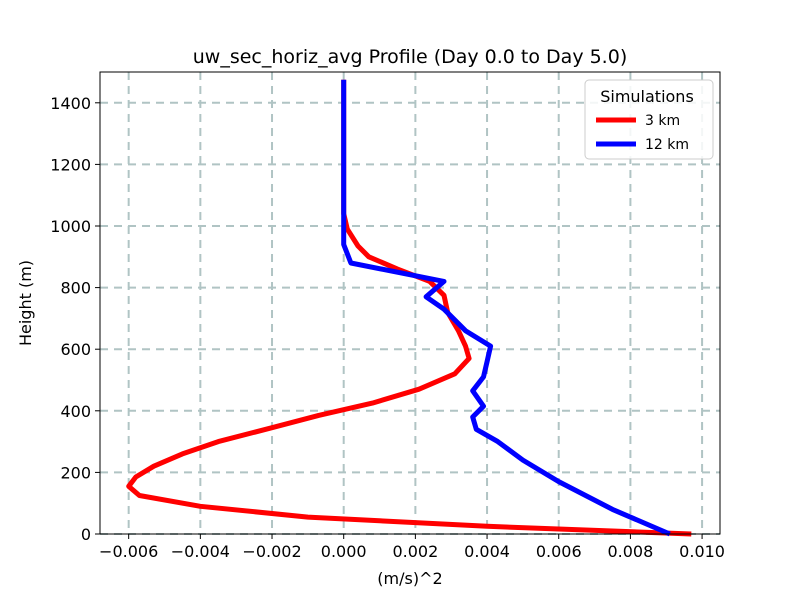 Image resolution: width=800 pixels, height=600 pixels. Describe the element at coordinates (630, 551) in the screenshot. I see `x-tick-label: 0.008` at that location.